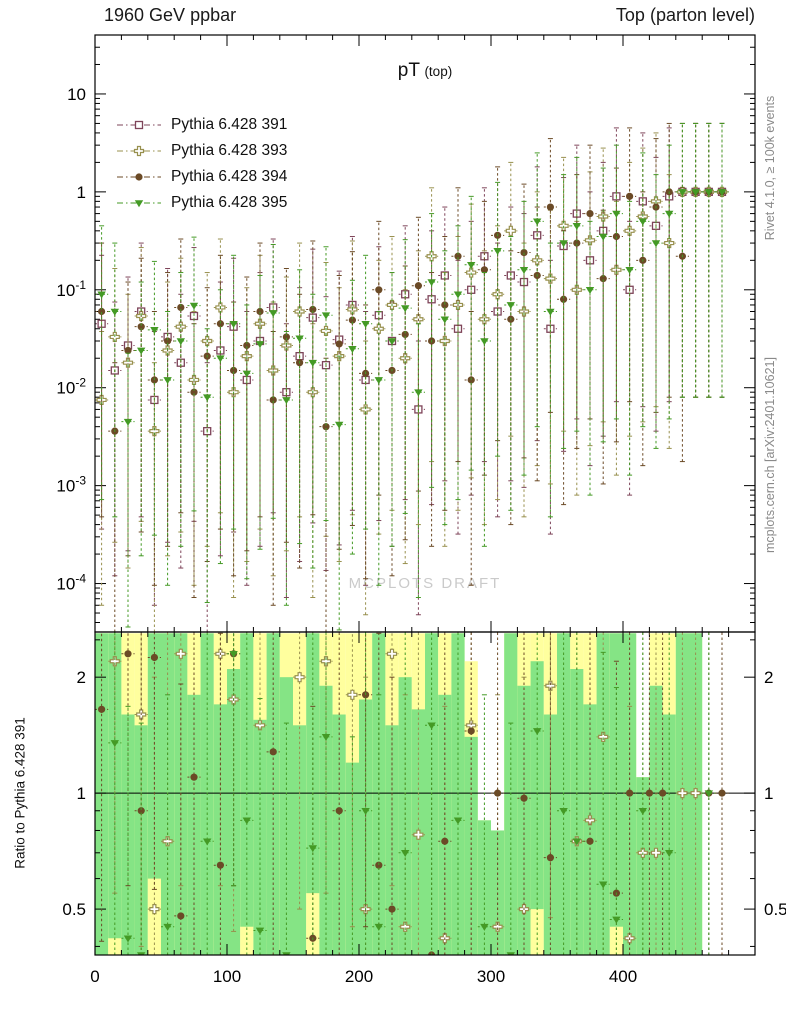  Describe the element at coordinates (425, 583) in the screenshot. I see `watermark-text: MCPLOTS DRAFT` at that location.